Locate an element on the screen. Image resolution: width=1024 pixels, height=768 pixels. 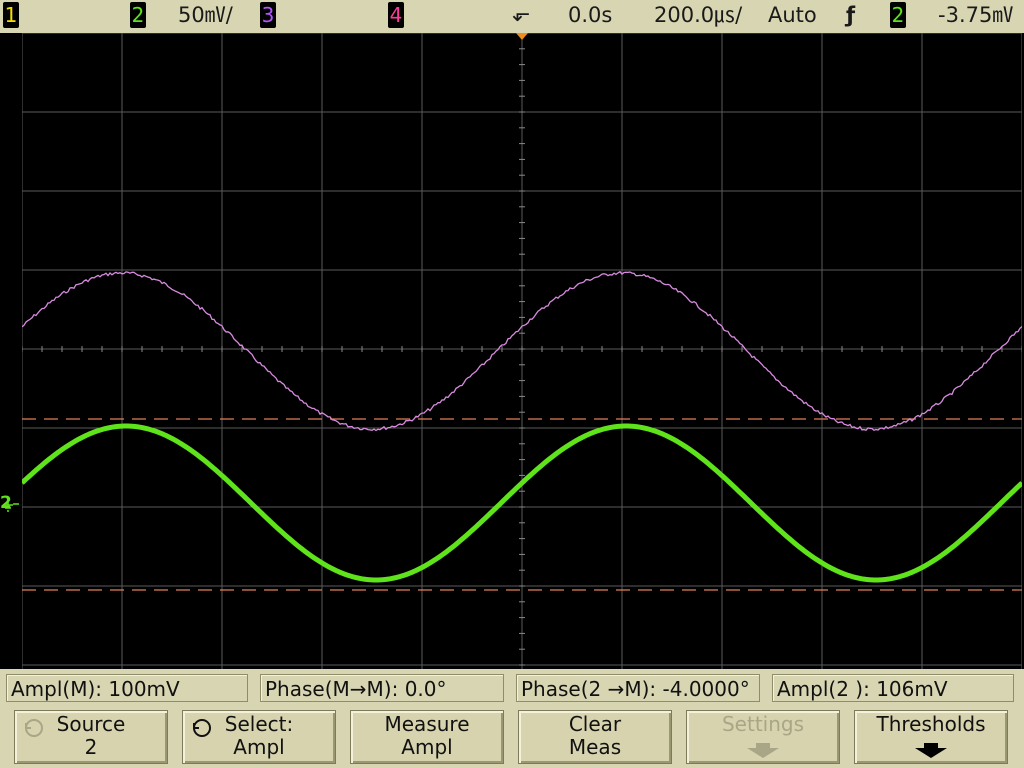
channel-2-scale: 50㎷/ is located at coordinates (205, 15).